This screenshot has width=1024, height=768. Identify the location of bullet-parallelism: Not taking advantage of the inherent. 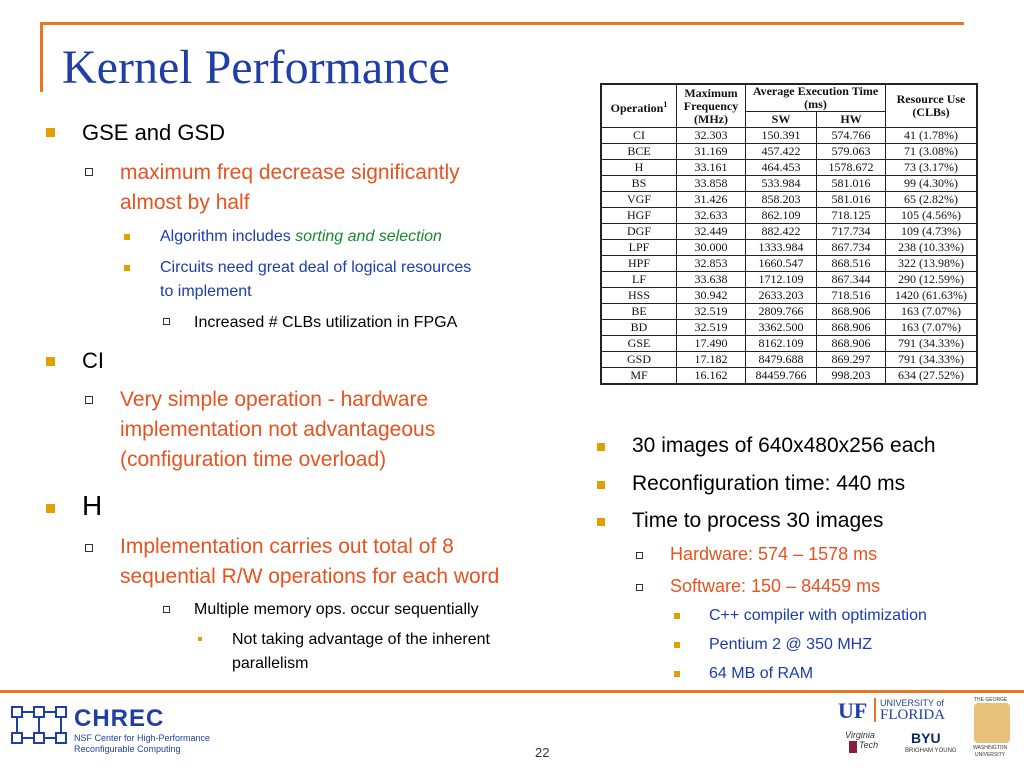
(361, 639).